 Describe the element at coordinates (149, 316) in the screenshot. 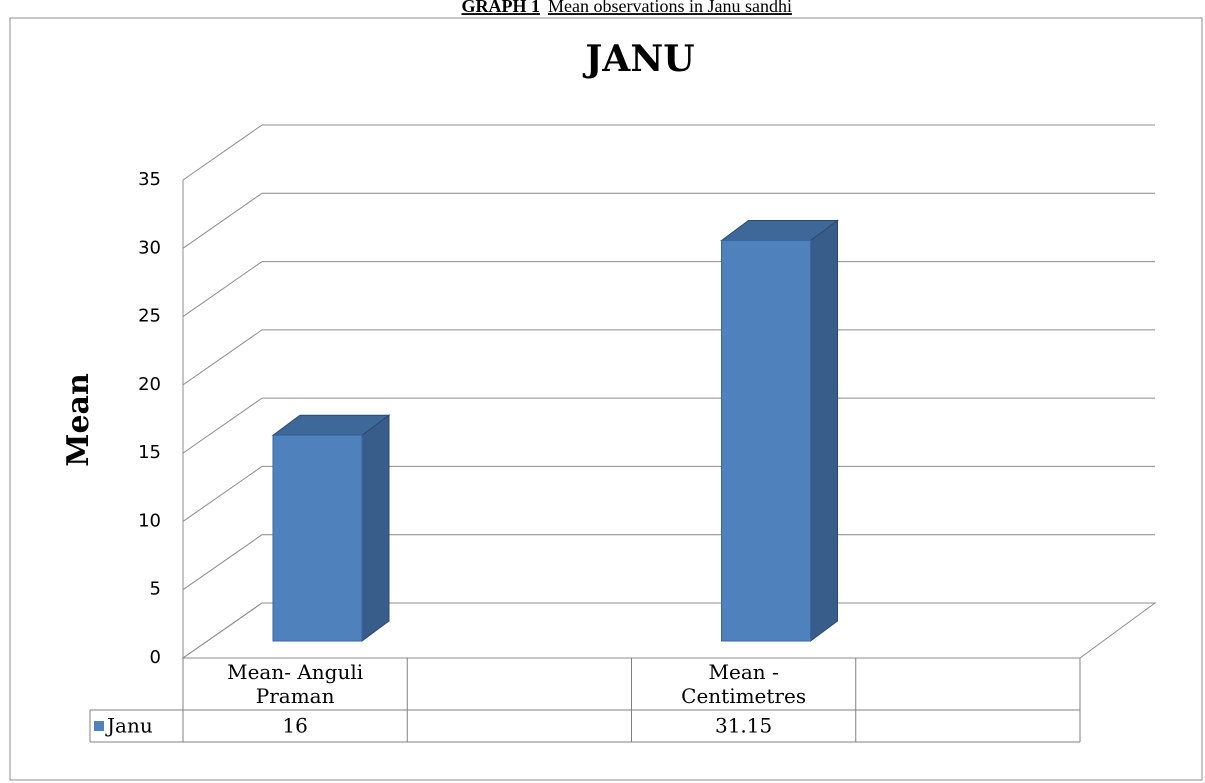

I see `y-tick-label: 25` at that location.